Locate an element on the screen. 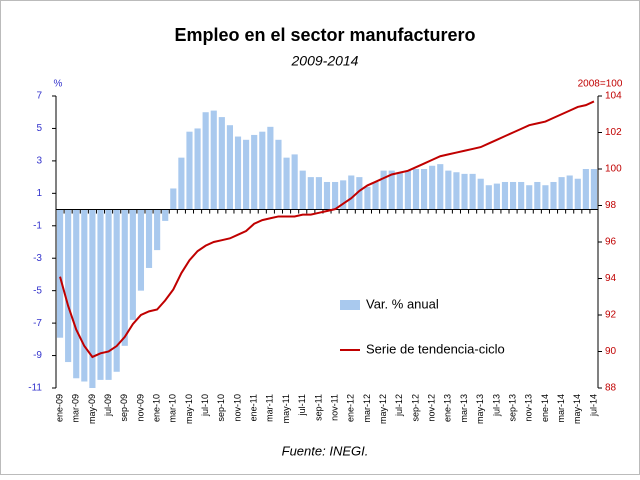  x-tick-label: ene-13 is located at coordinates (448, 408).